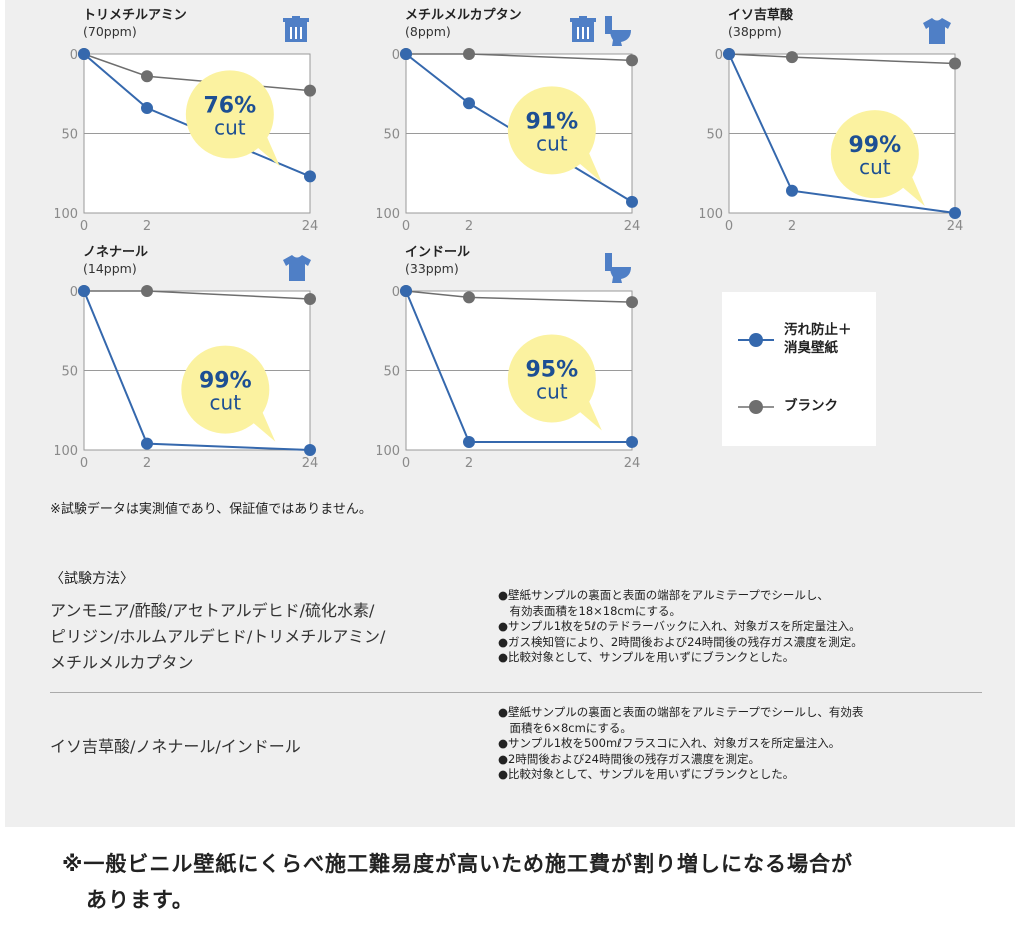  Describe the element at coordinates (818, 330) in the screenshot. I see `legend-treated-label-1: 汚れ防止＋` at that location.